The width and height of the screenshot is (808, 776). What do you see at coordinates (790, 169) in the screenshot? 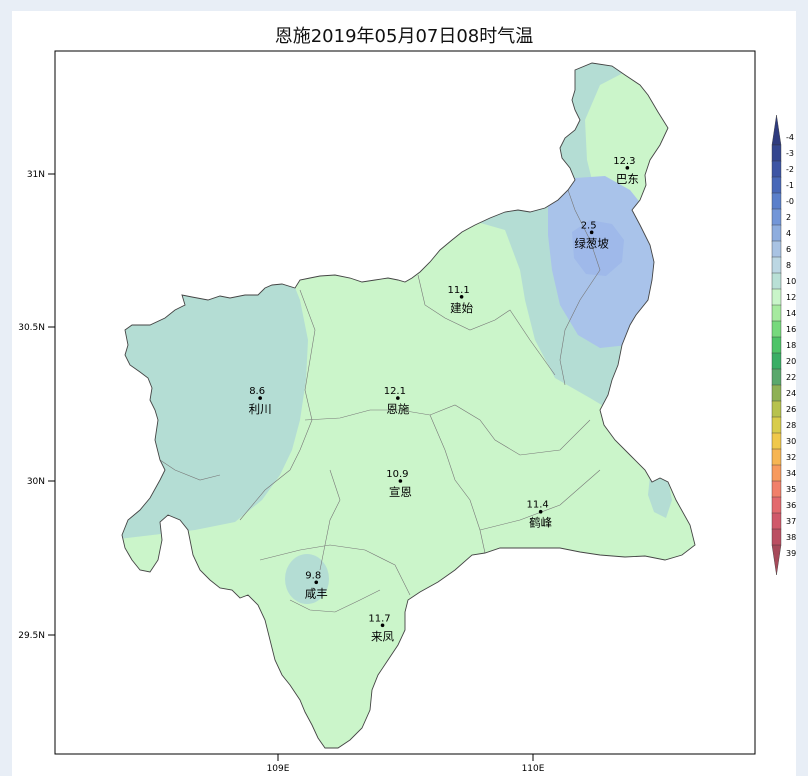
I see `colorbar-label: -2` at bounding box center [790, 169].